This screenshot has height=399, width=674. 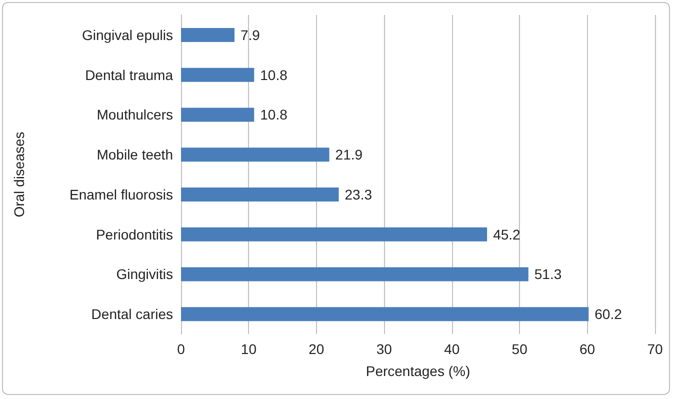 I want to click on y-tick-label: Enamel fluorosis, so click(x=121, y=194).